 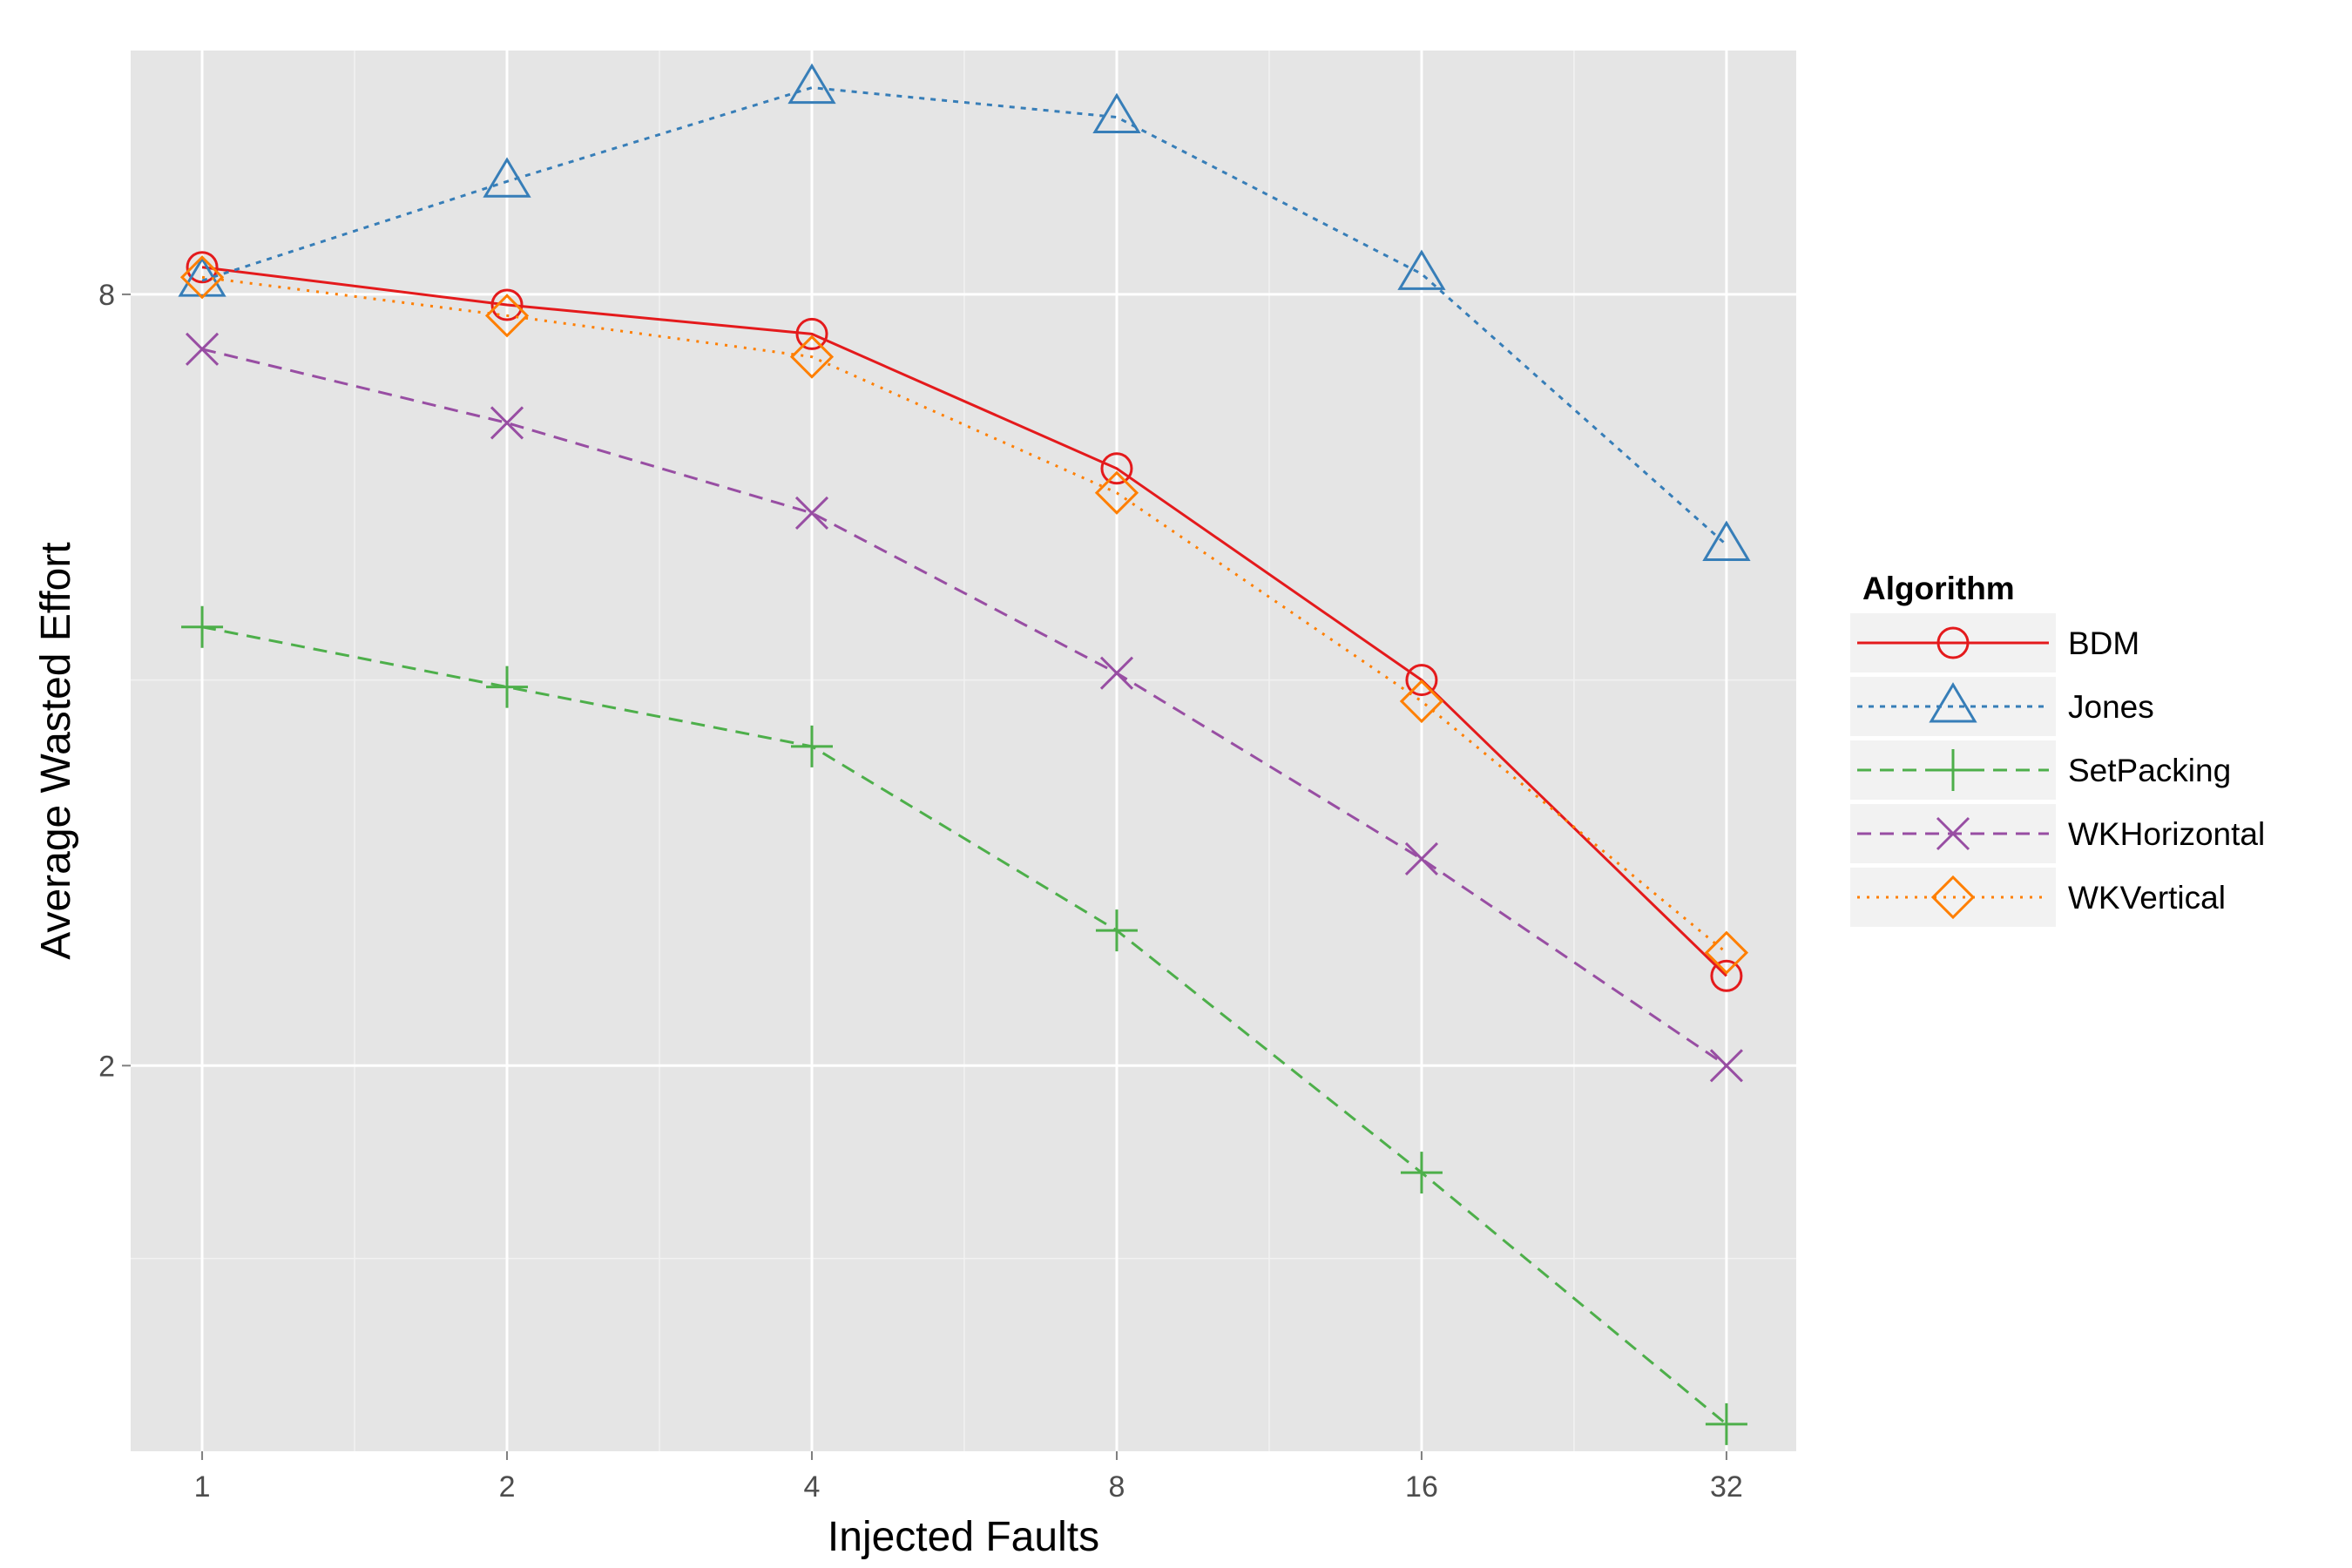 What do you see at coordinates (1953, 834) in the screenshot?
I see `legend-key-marker-wkhorizontal` at bounding box center [1953, 834].